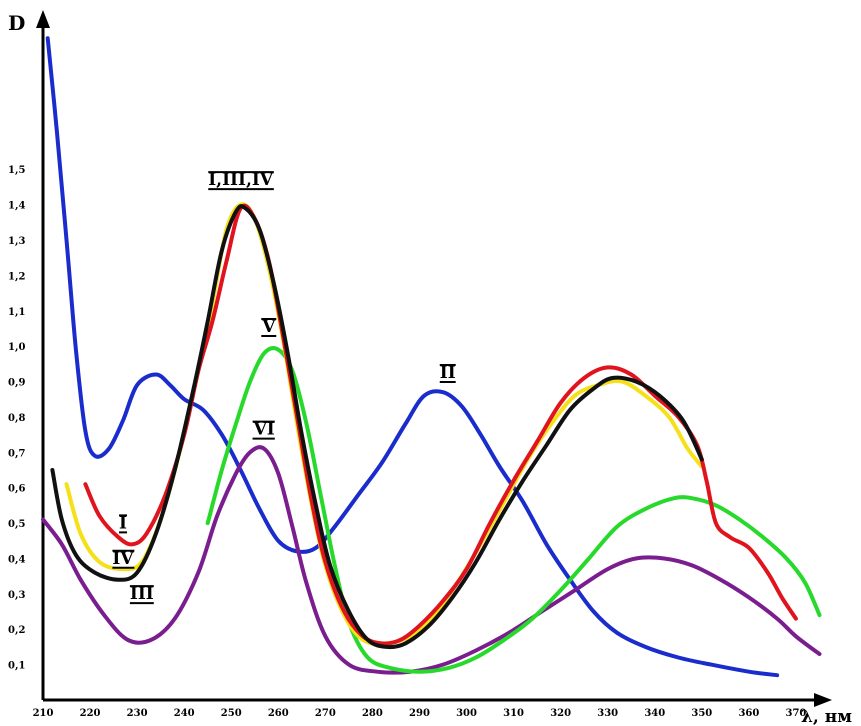 Image resolution: width=861 pixels, height=726 pixels. Describe the element at coordinates (419, 713) in the screenshot. I see `x-tick-label: 290` at that location.